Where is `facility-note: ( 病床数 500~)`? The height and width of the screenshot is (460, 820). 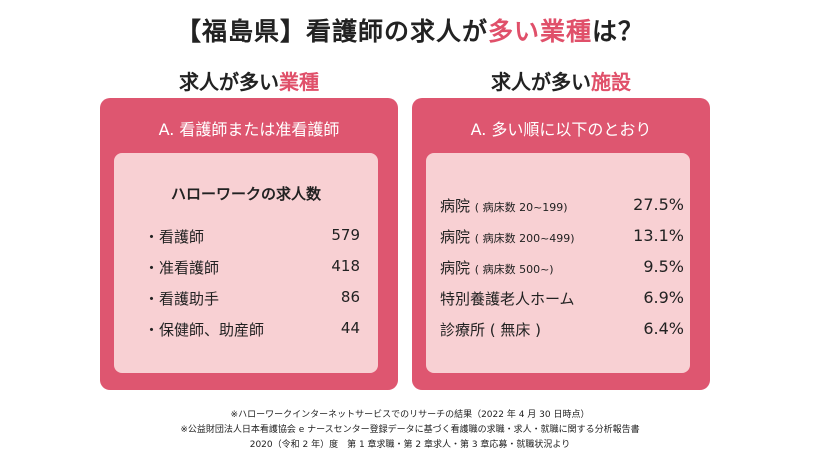
facility-note: ( 病床数 500~) is located at coordinates (514, 269).